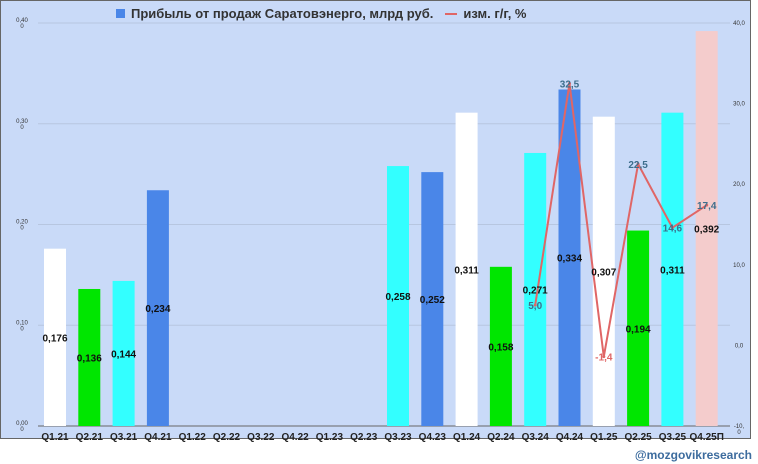 This screenshot has height=464, width=758. What do you see at coordinates (120, 13) in the screenshot?
I see `legend-bar-swatch` at bounding box center [120, 13].